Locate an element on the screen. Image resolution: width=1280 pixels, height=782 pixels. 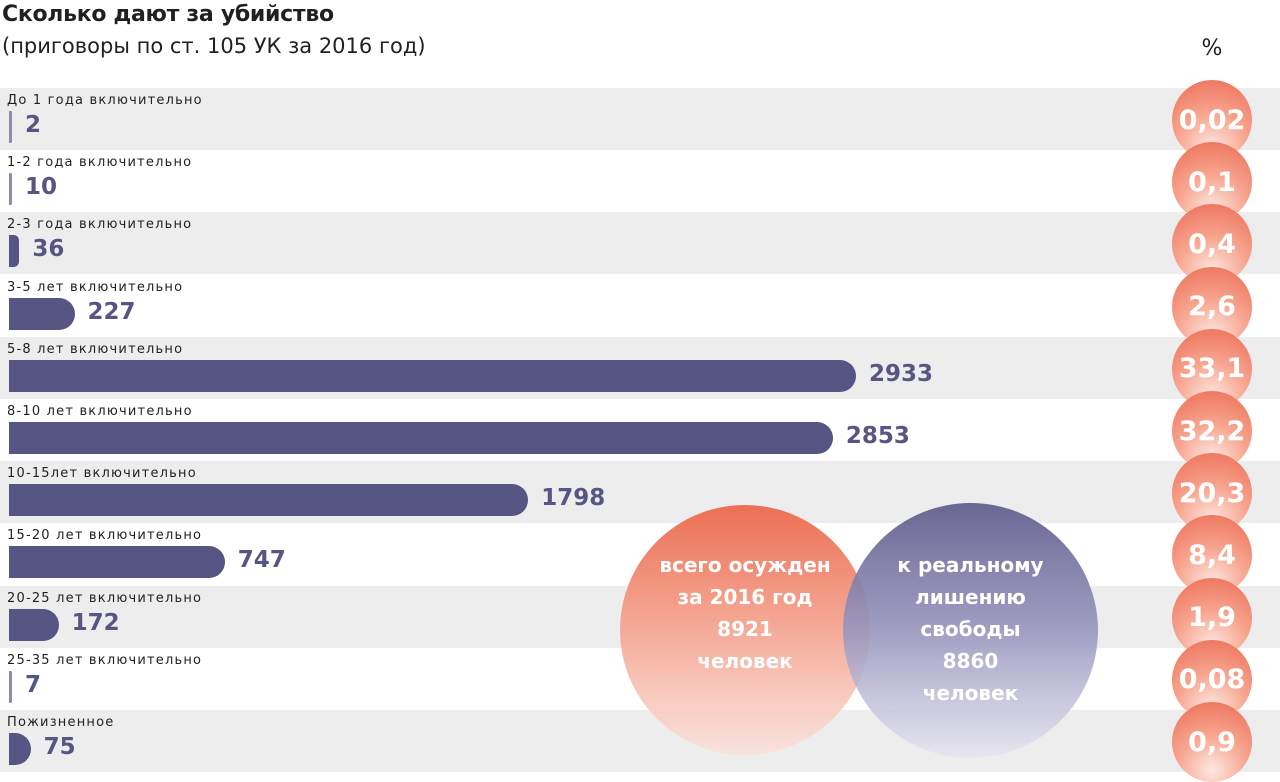
percent-circle: 0,9 is located at coordinates (1212, 742).